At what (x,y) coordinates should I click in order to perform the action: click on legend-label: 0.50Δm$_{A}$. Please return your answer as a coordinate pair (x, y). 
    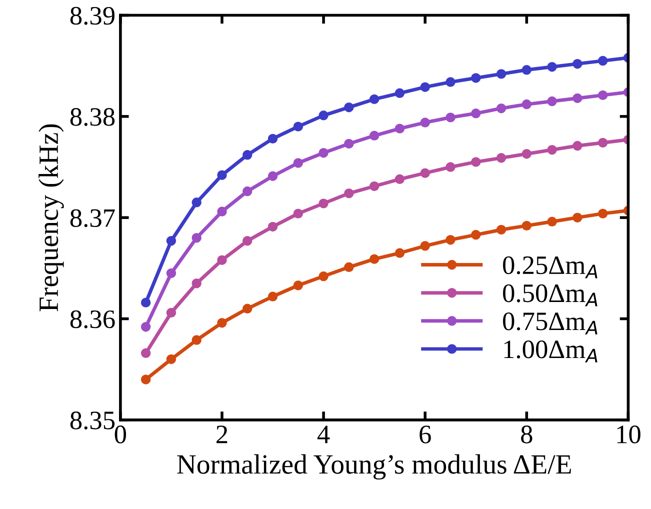
    Looking at the image, I should click on (550, 295).